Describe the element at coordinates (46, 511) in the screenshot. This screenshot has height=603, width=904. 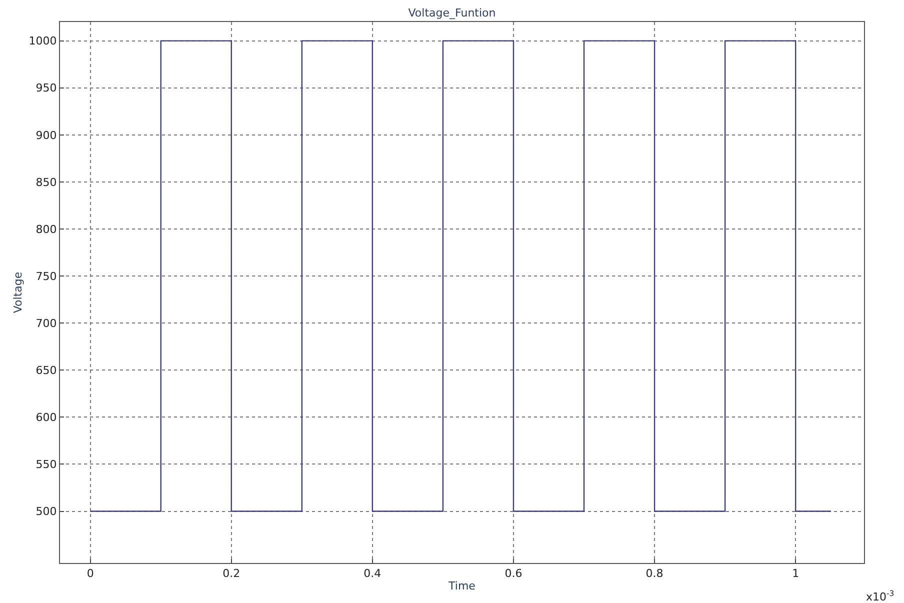
I see `y-tick-label: 500` at that location.